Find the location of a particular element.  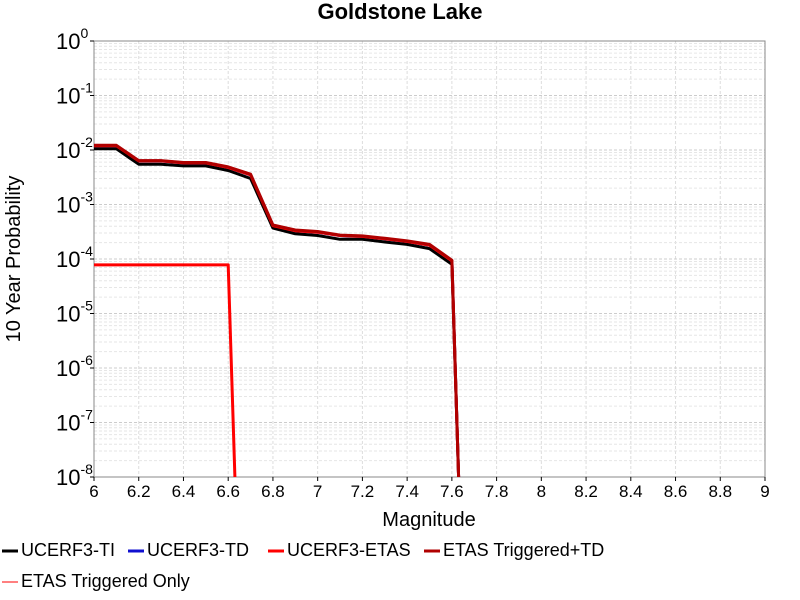

y-axis-ticks: 10⁰ 10⁻¹ 10⁻² 10⁻³ 10⁻⁴ 10⁻⁵ 10⁻⁶ 10⁻⁷ 10⁻⁸ is located at coordinates (75, 257).